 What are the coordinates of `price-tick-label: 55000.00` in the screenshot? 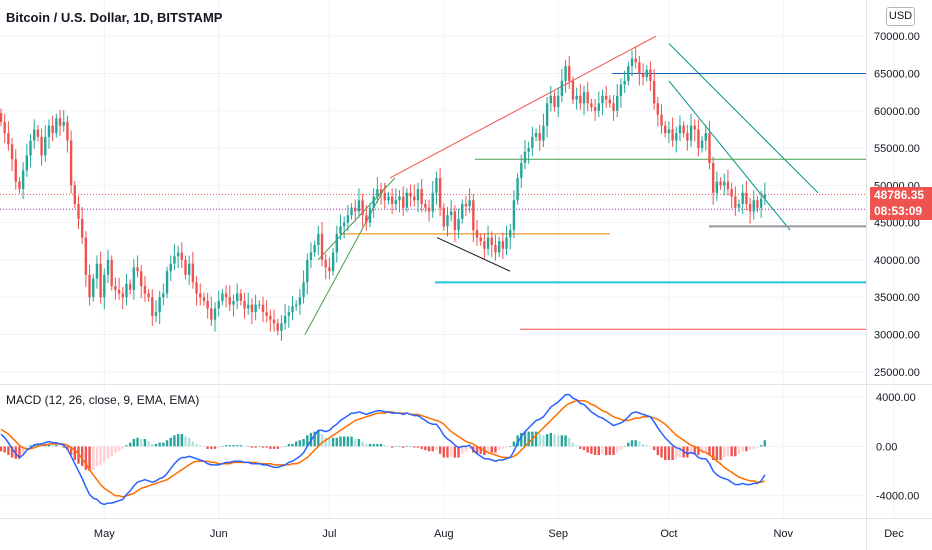 It's located at (897, 149).